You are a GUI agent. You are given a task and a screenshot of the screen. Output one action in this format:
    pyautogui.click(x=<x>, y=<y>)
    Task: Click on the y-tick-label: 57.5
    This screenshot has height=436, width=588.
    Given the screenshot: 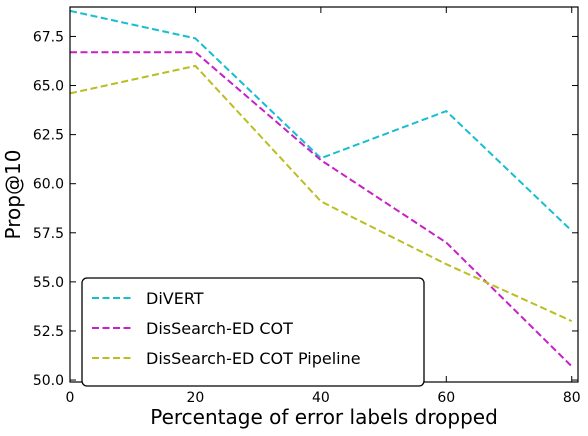 What is the action you would take?
    pyautogui.click(x=48, y=234)
    